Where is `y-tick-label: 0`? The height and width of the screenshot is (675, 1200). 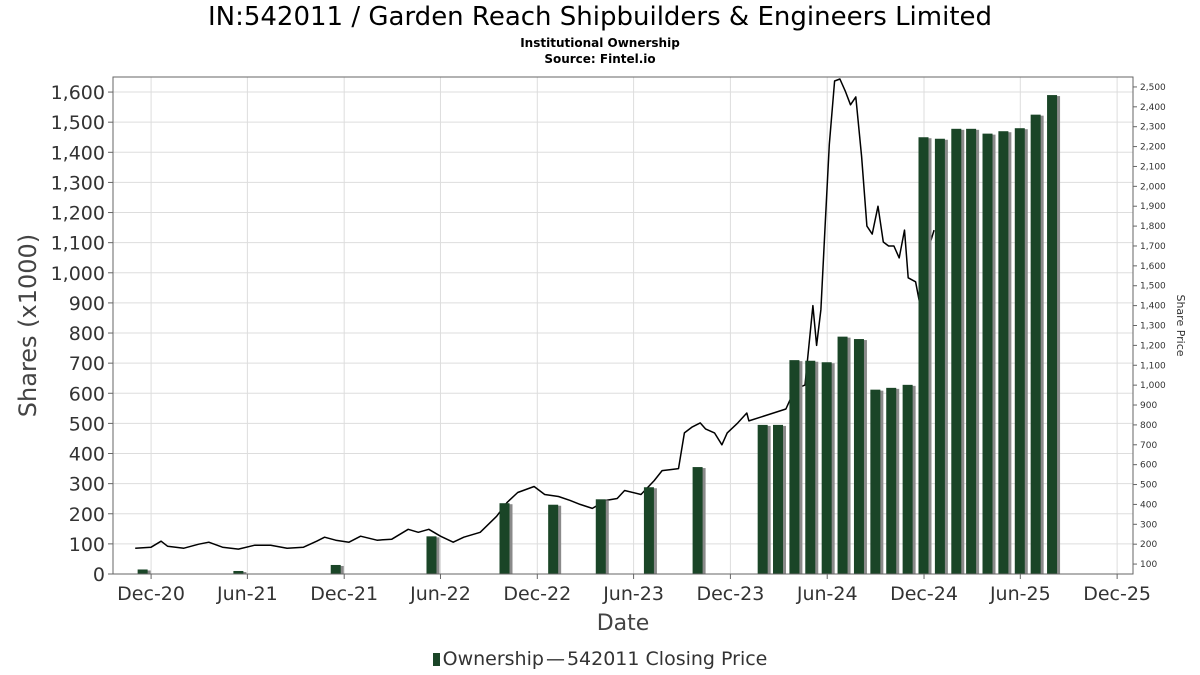
y-tick-label: 0 is located at coordinates (99, 575).